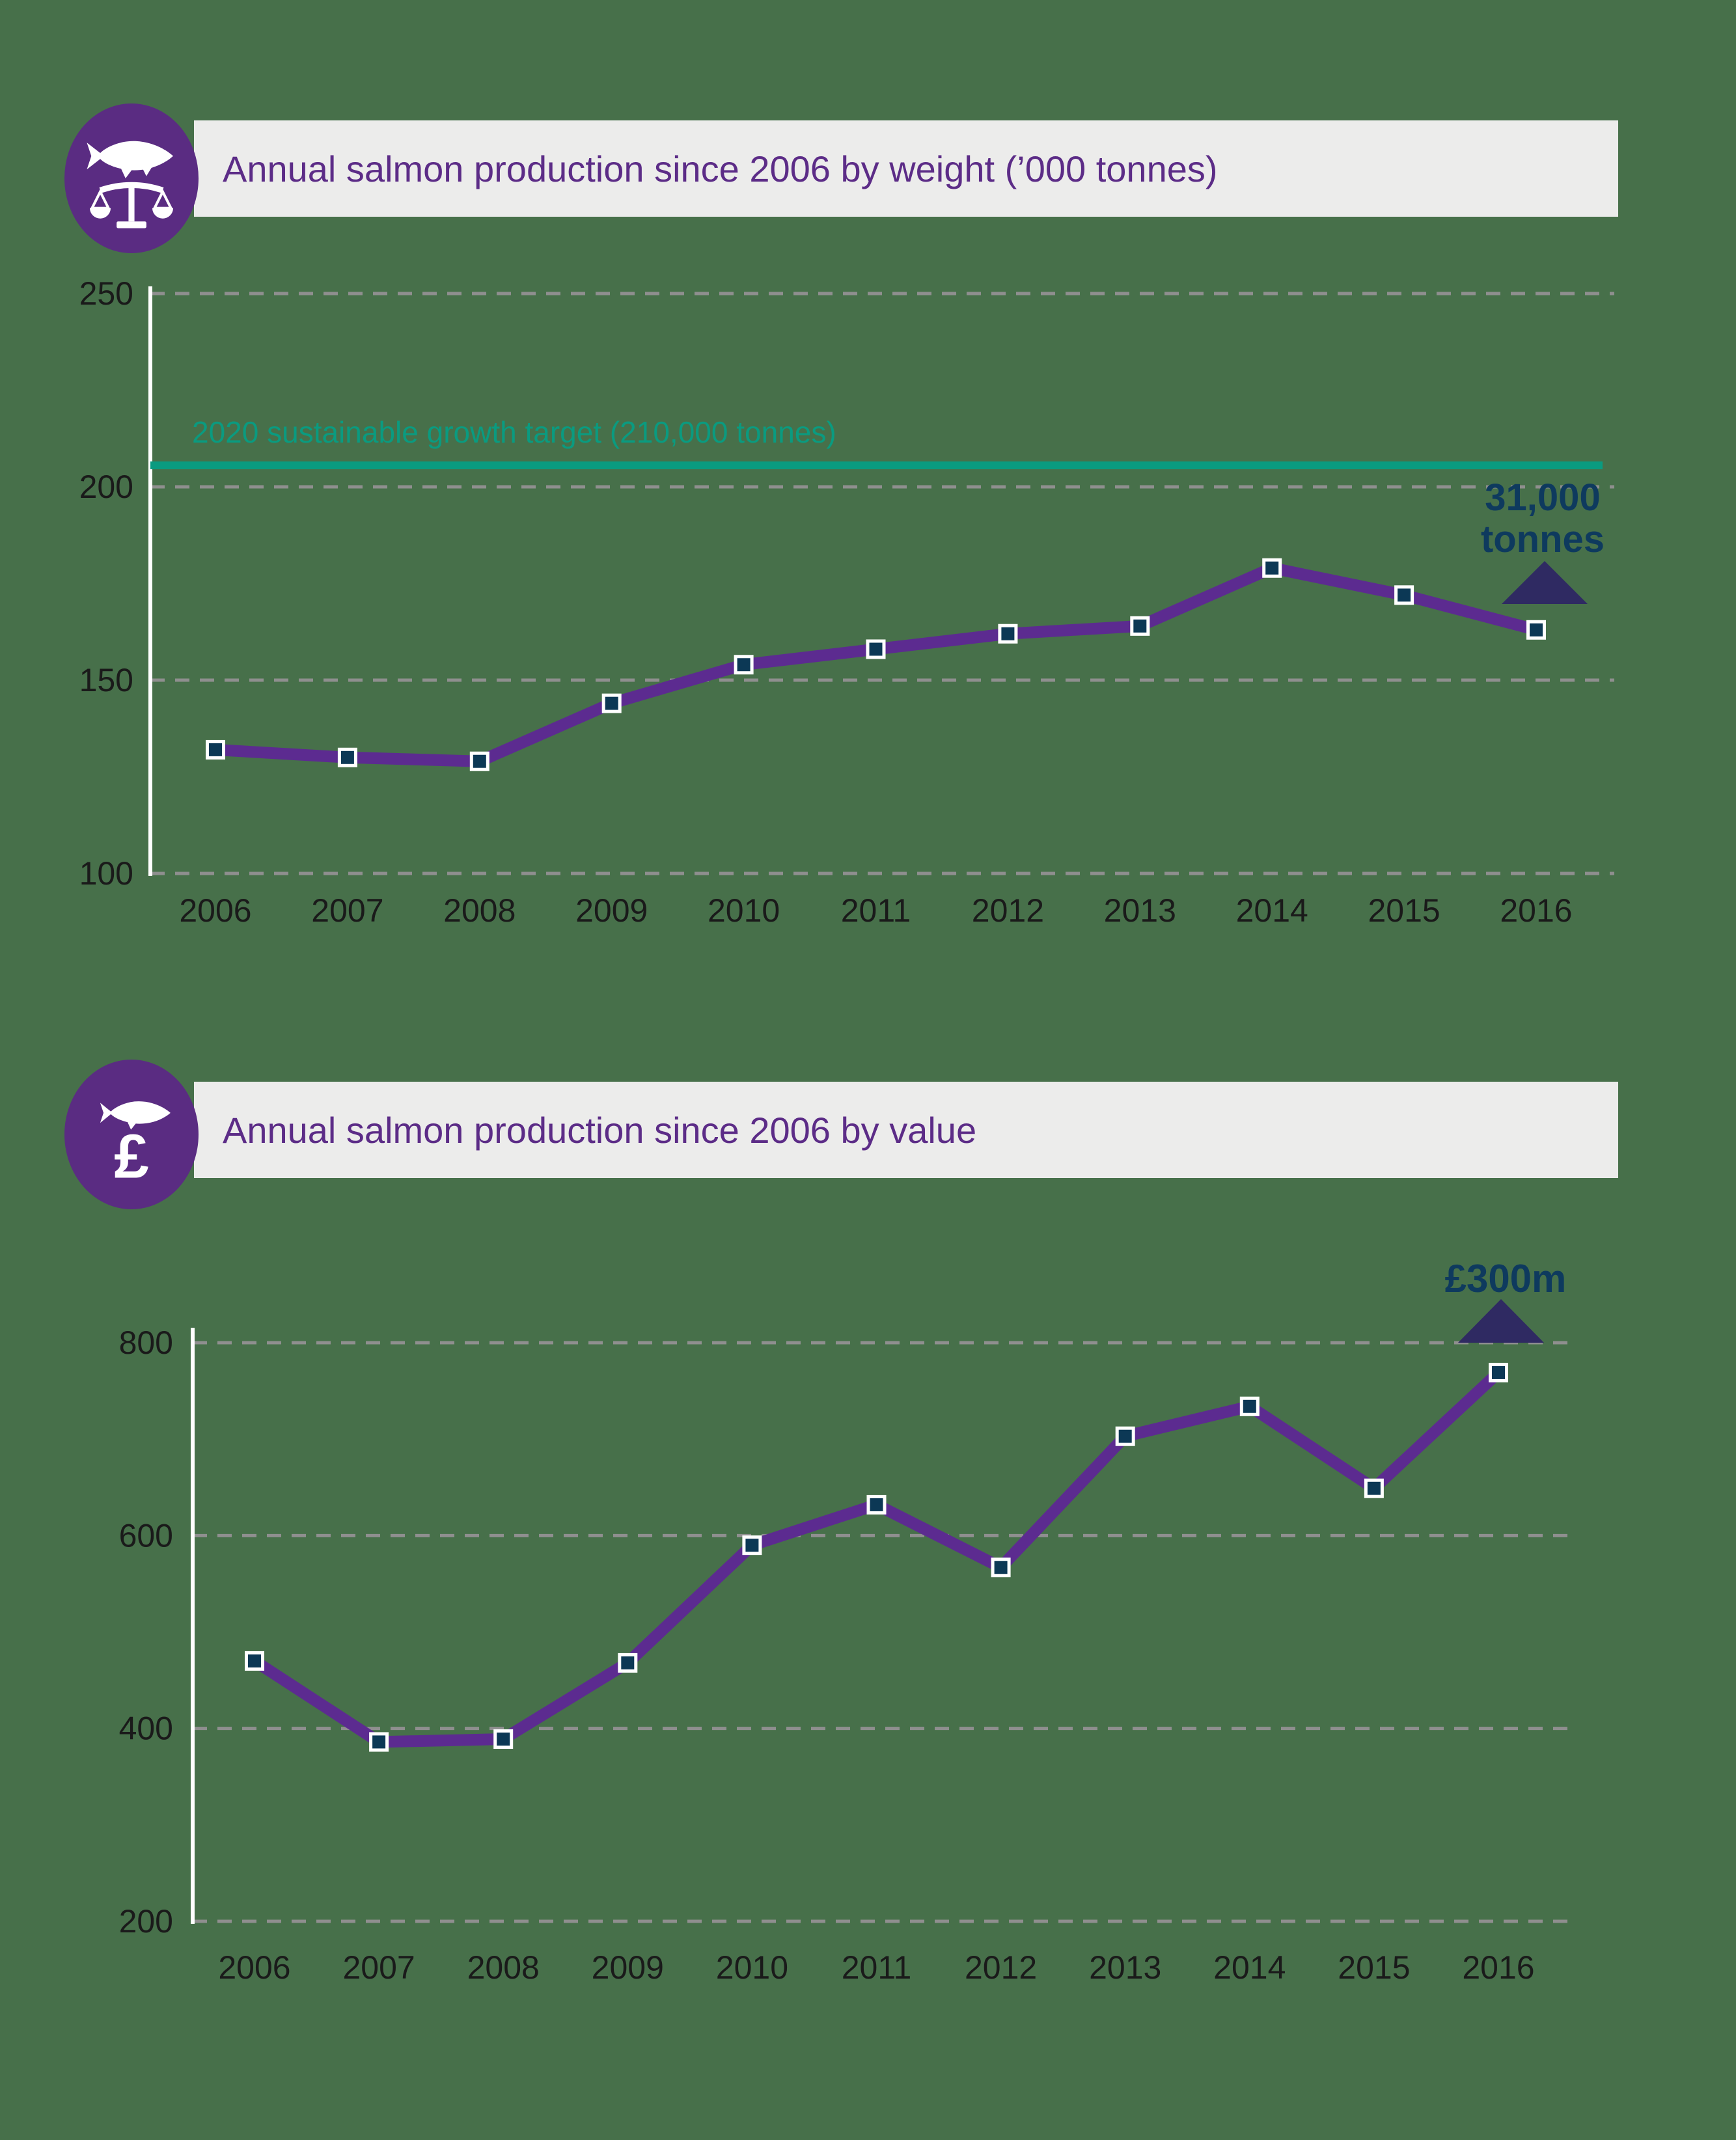 The width and height of the screenshot is (1736, 2140). I want to click on y-tick-label: 400, so click(146, 1729).